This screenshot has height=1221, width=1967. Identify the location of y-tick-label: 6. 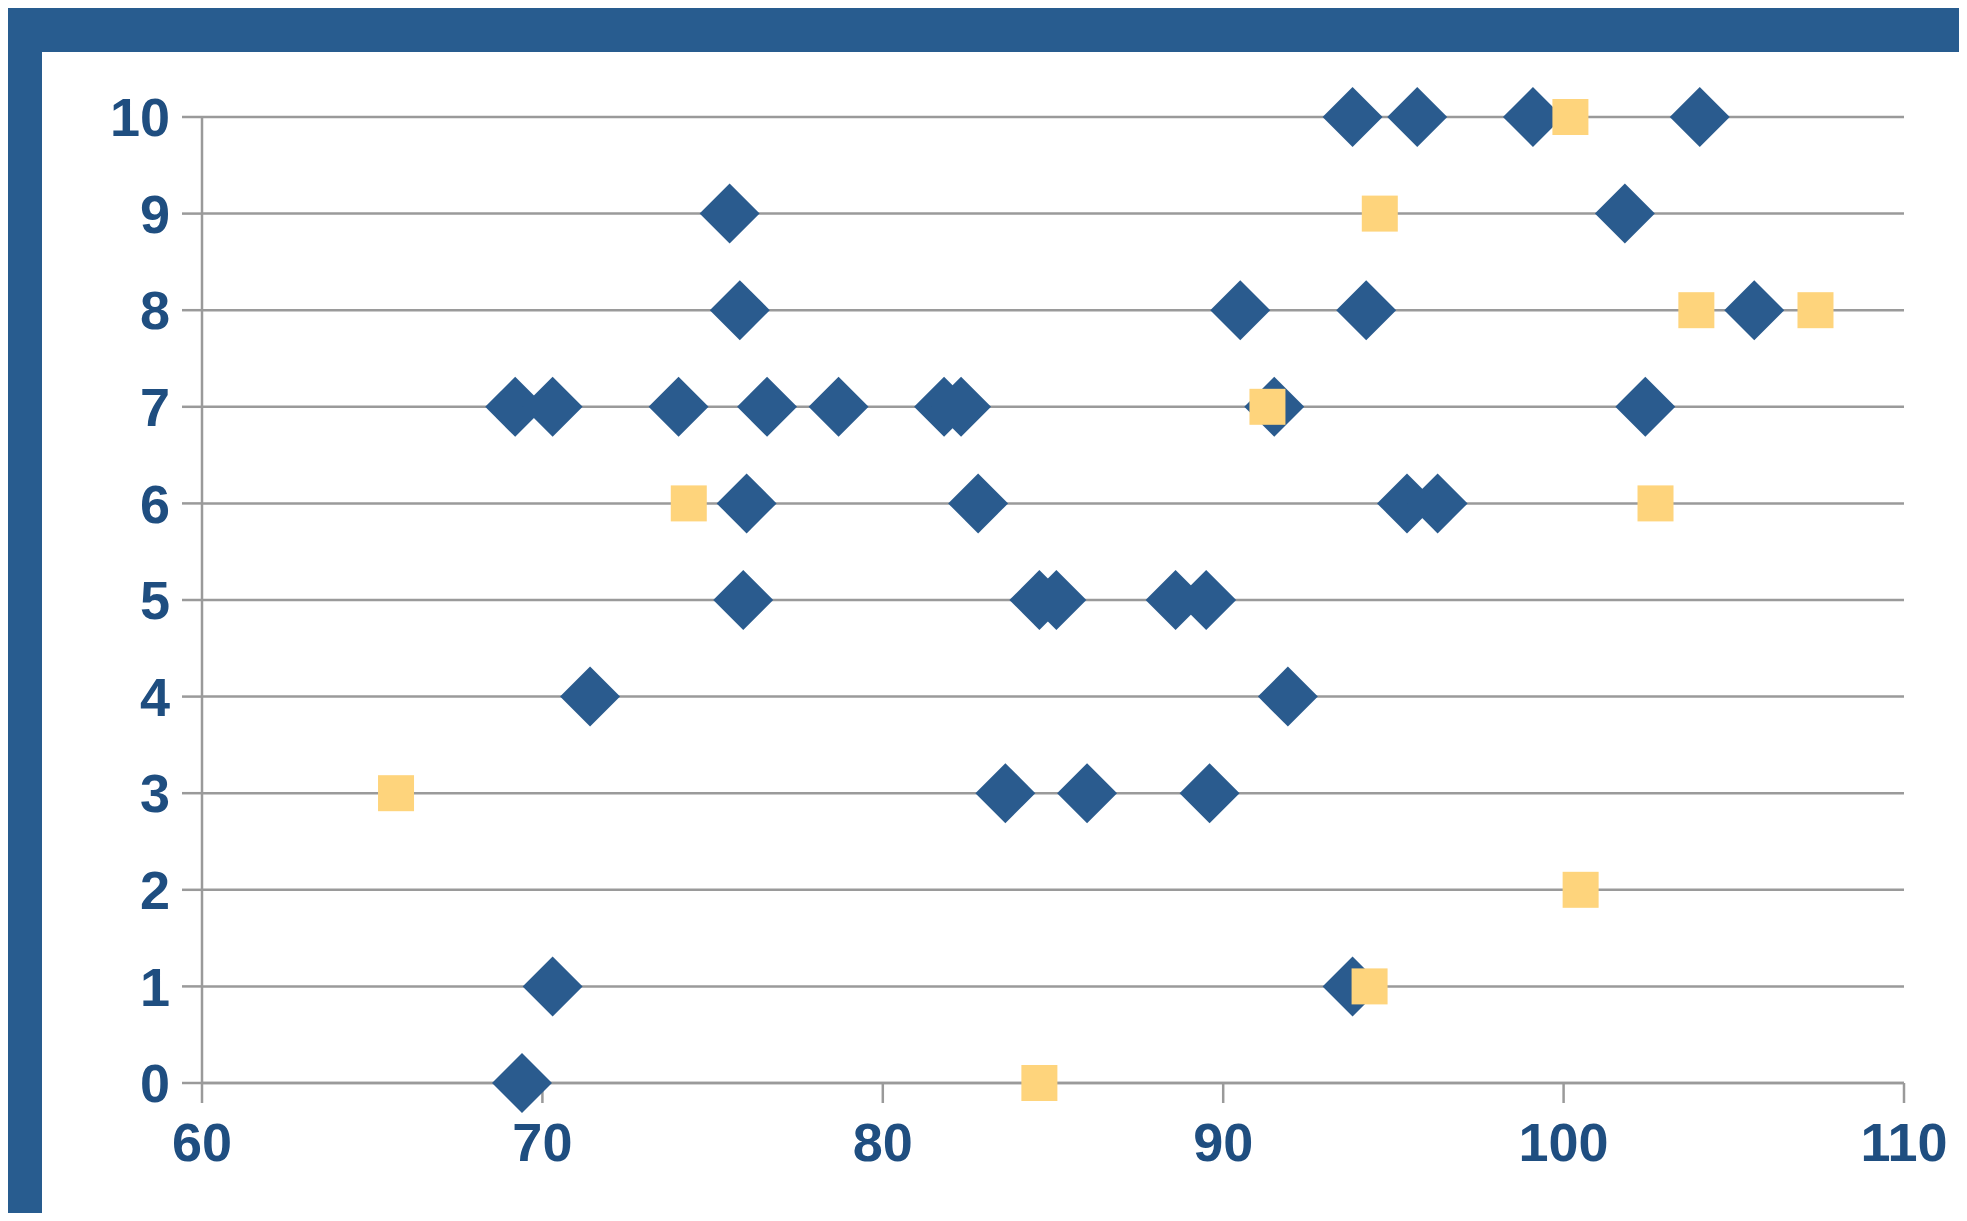
(154, 503).